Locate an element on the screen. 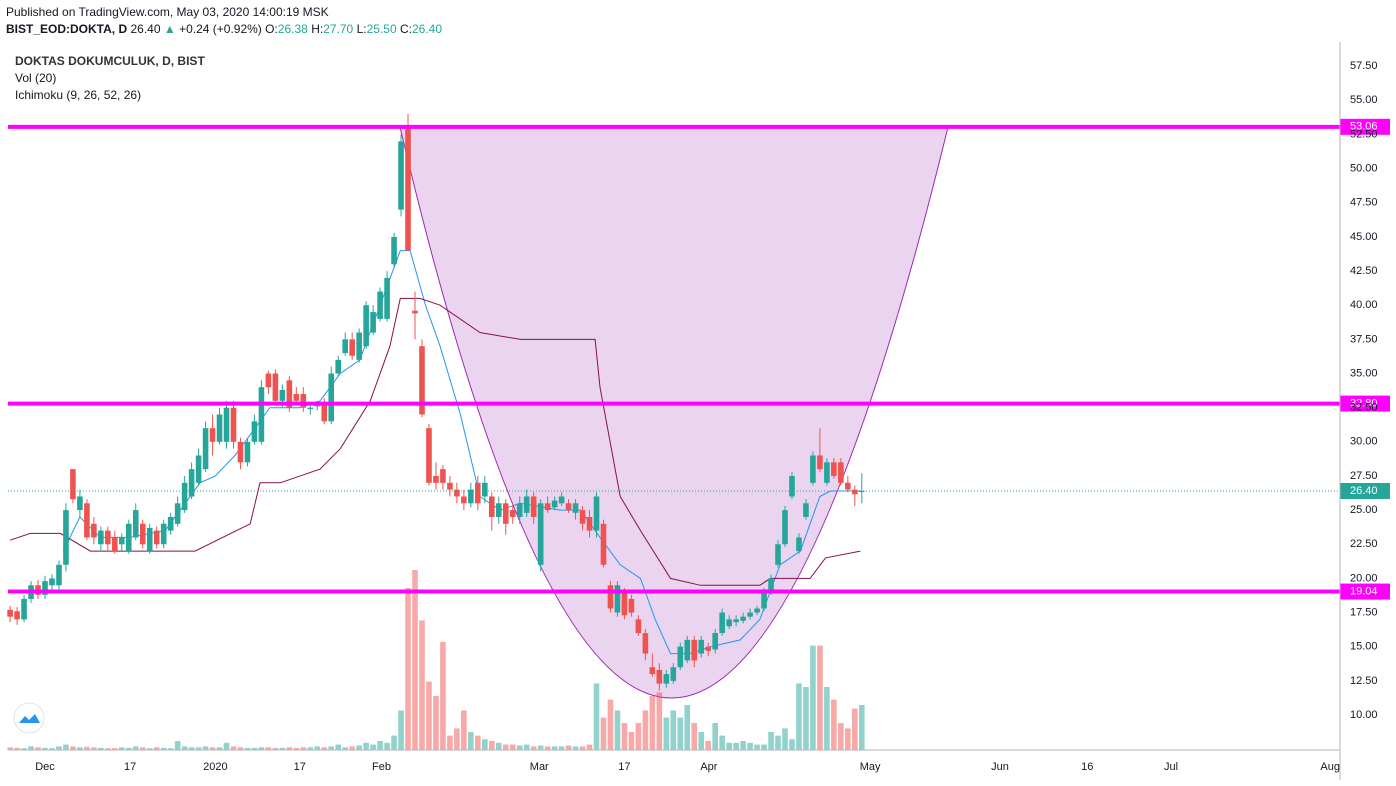  y-tick-label: 52.50 is located at coordinates (1364, 134).